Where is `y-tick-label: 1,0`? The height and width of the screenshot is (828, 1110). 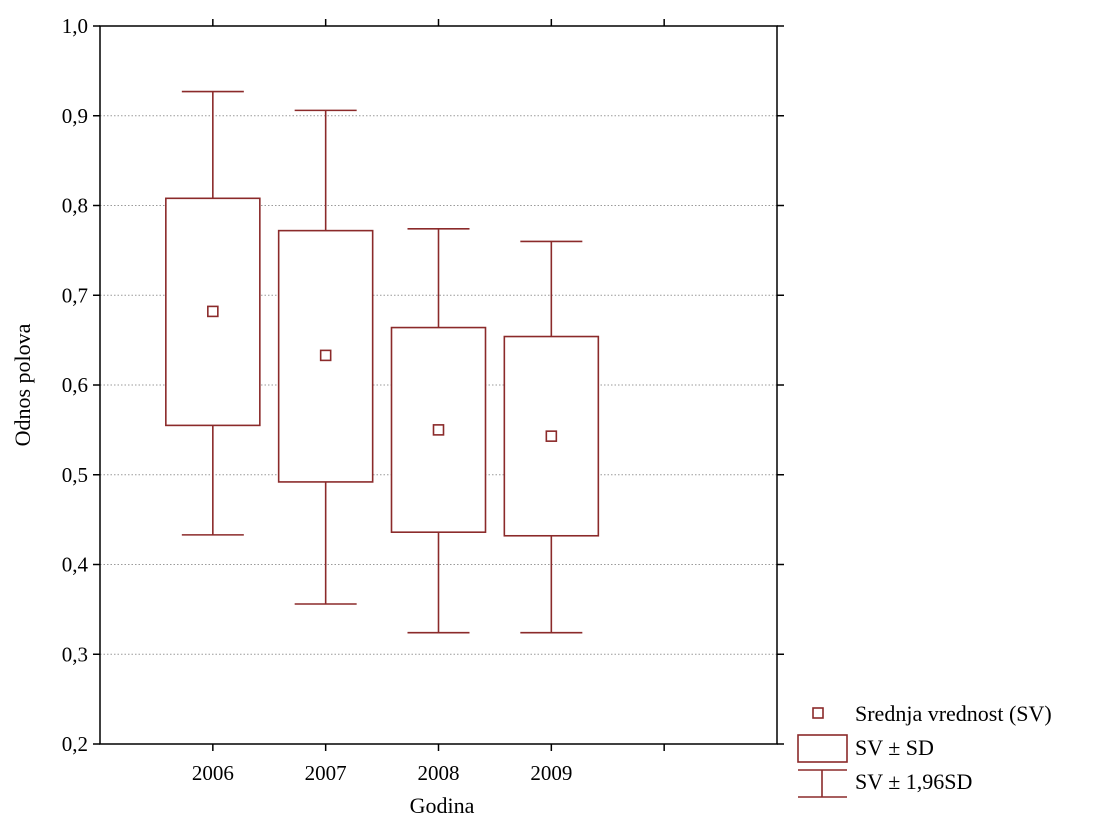
y-tick-label: 1,0 is located at coordinates (75, 26).